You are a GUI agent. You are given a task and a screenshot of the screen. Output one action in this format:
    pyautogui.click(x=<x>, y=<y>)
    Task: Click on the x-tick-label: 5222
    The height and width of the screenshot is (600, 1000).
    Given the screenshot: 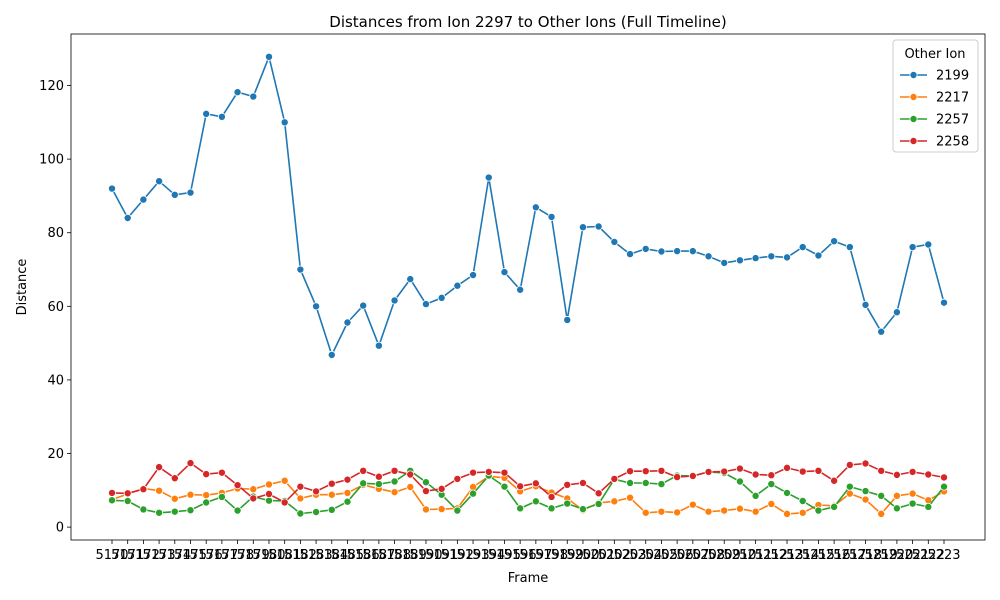 What is the action you would take?
    pyautogui.click(x=928, y=555)
    